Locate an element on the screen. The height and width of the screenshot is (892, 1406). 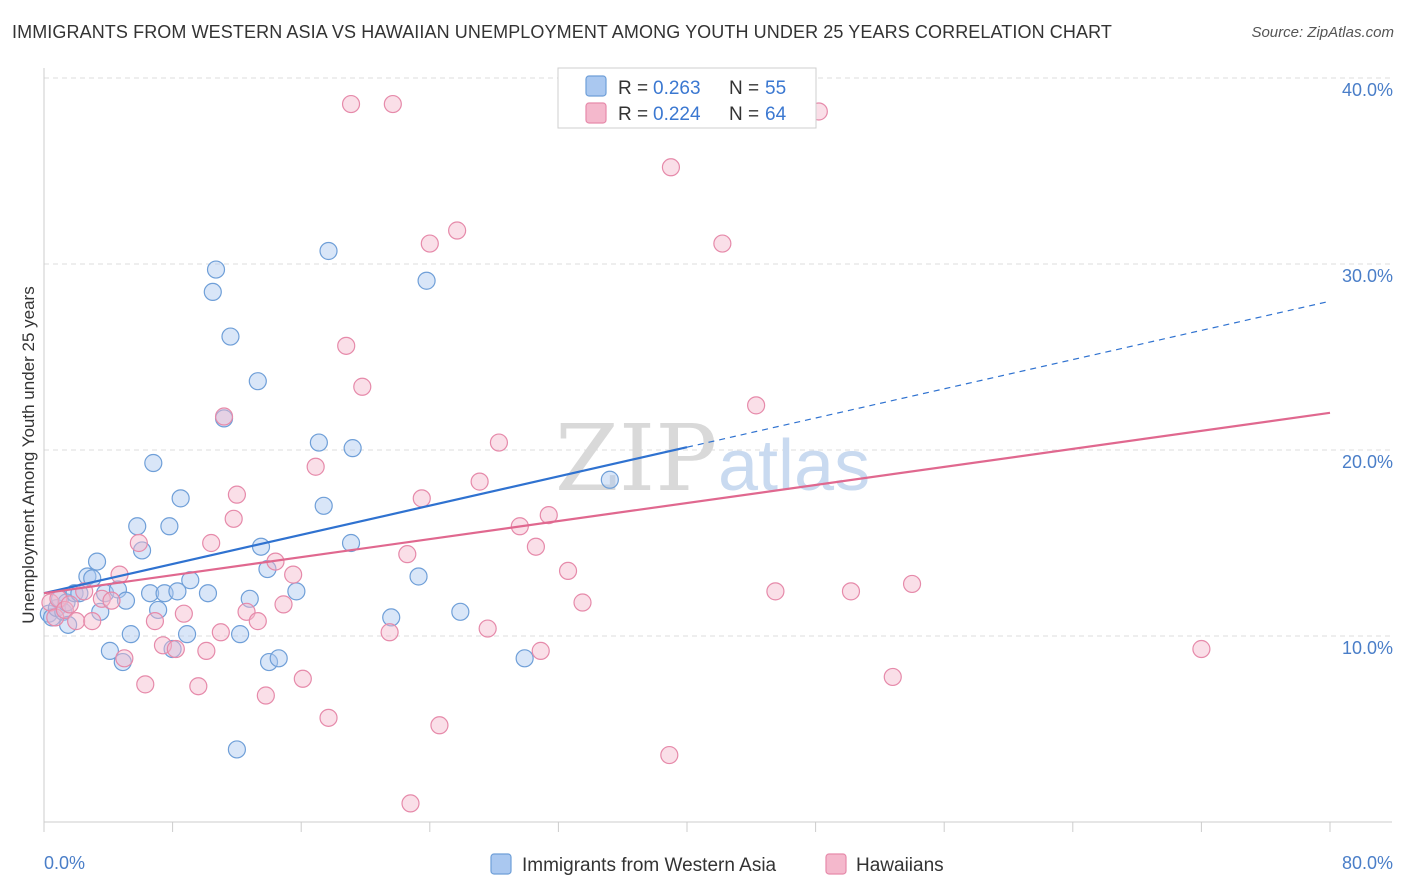
watermark-atlas: atlas is located at coordinates (794, 466).